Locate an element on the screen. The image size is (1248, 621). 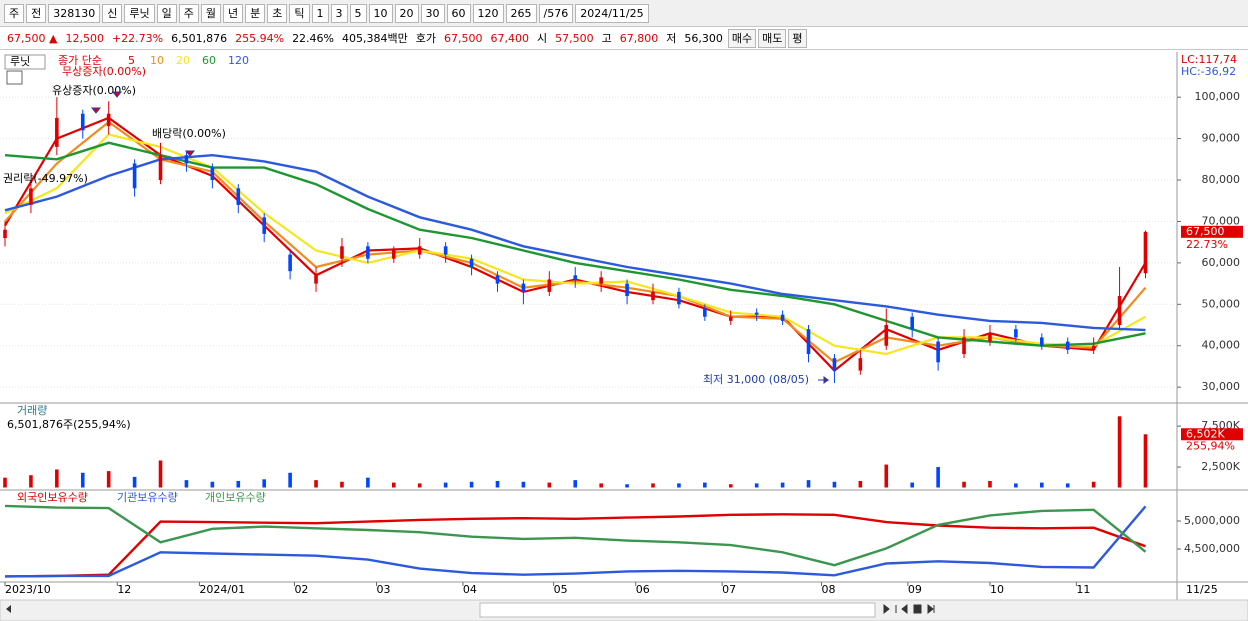
toolbar-item: 신 is located at coordinates (112, 13).